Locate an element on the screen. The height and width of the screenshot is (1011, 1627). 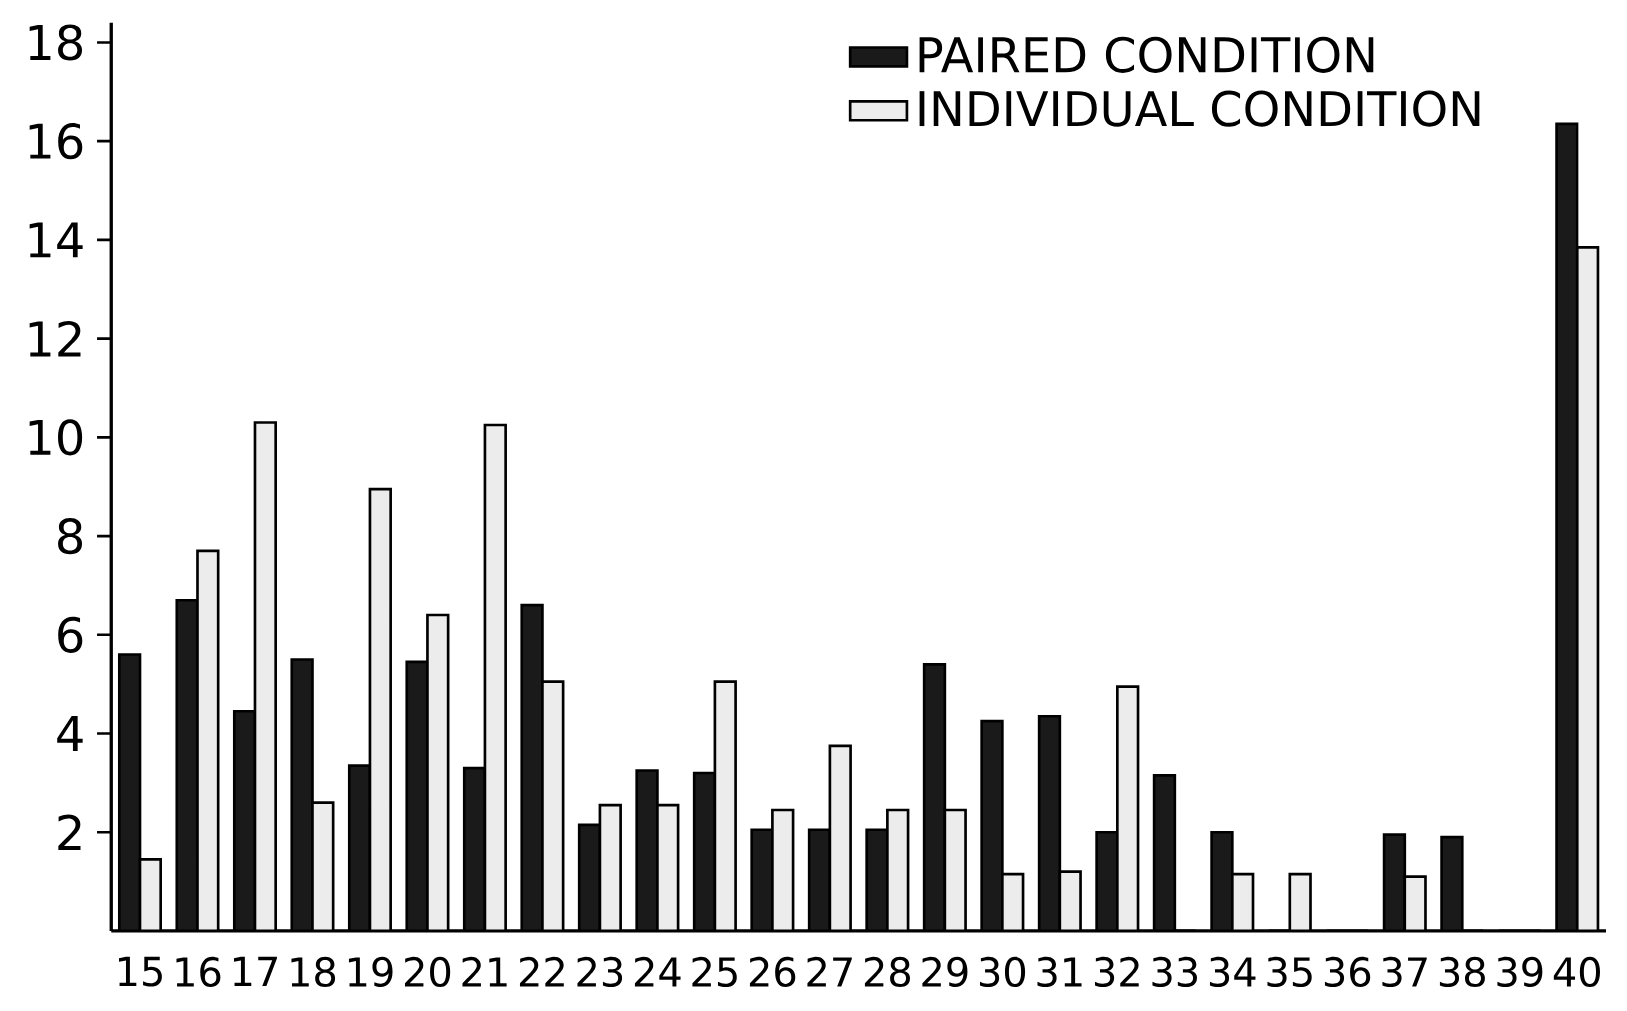
x-tick-label: 18 is located at coordinates (313, 971).